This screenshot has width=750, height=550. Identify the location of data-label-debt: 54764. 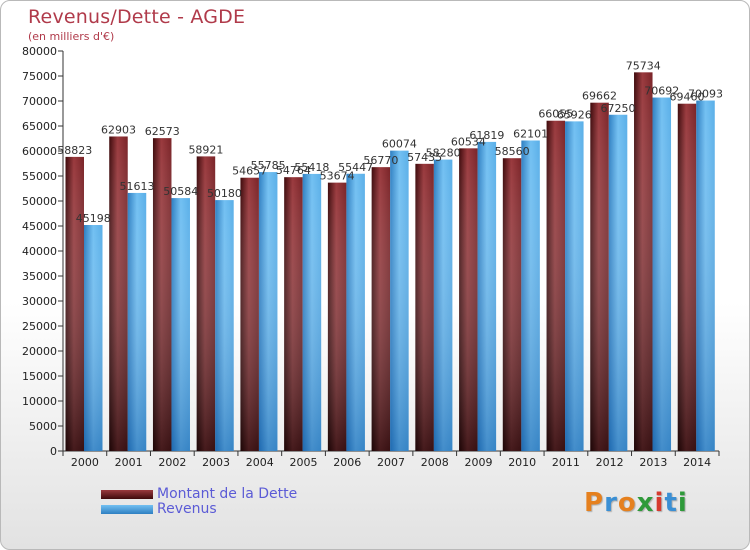
(293, 170).